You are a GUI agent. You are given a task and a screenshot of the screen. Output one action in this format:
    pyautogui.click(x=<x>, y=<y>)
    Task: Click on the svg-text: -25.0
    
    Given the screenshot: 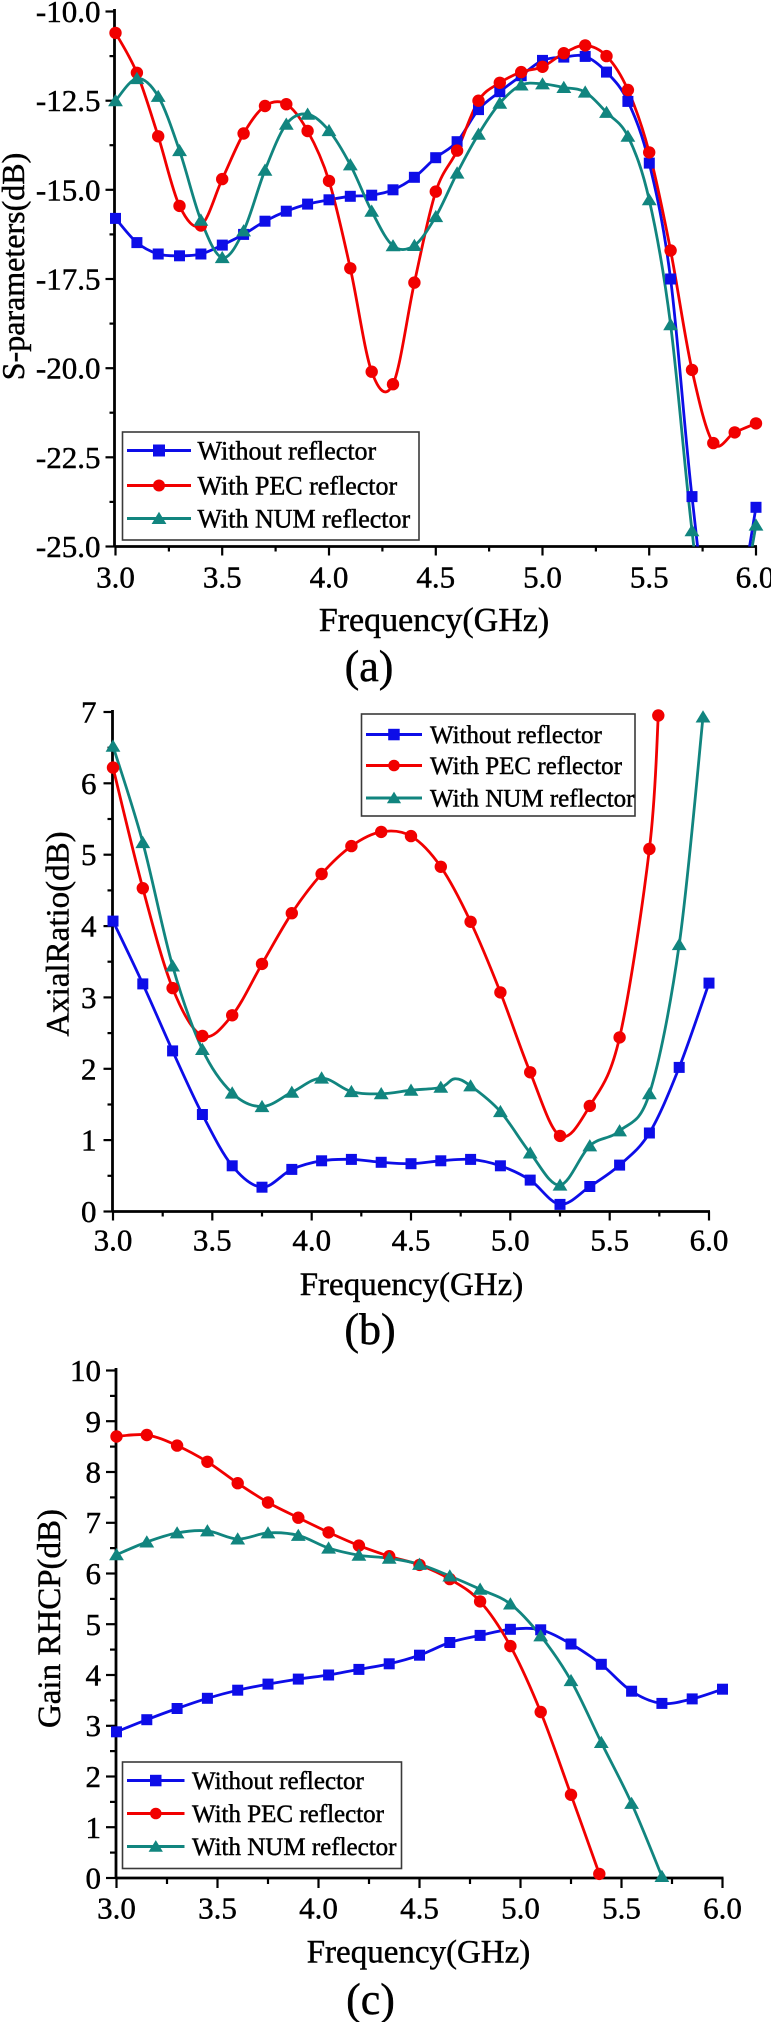 What is the action you would take?
    pyautogui.click(x=68, y=546)
    